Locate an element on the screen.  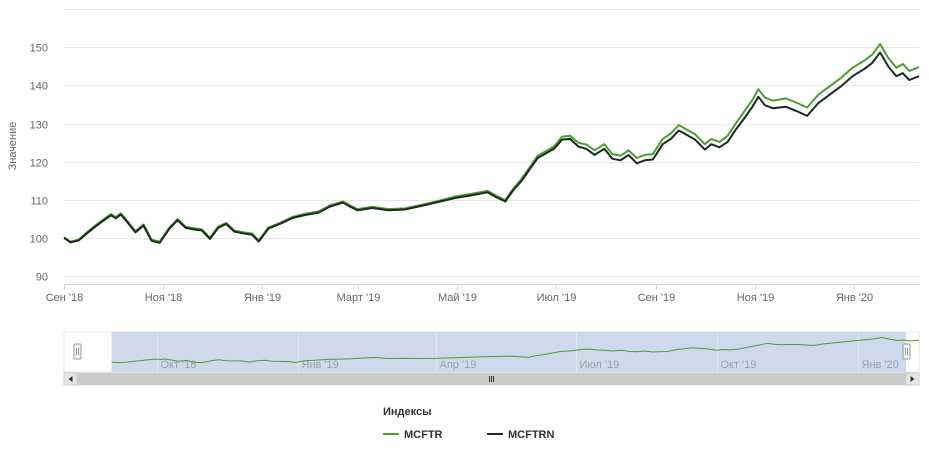
legend-item-mcftrn: MCFTRN is located at coordinates (520, 435).